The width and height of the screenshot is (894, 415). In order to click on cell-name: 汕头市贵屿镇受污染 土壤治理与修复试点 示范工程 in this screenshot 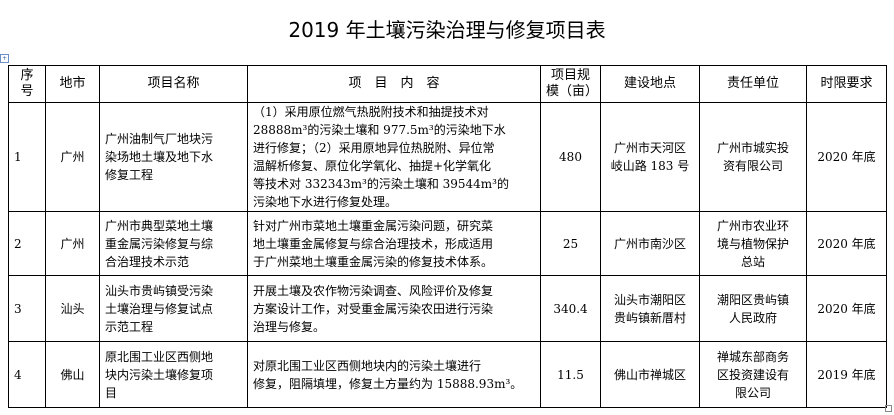, I will do `click(173, 308)`.